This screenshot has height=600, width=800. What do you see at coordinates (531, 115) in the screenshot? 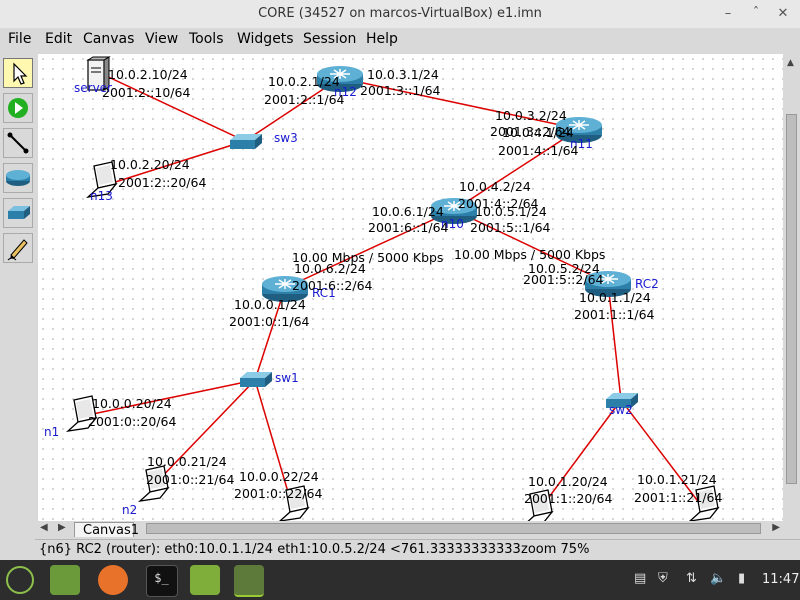
I see `addr-label: 10.0.3.2/24` at bounding box center [531, 115].